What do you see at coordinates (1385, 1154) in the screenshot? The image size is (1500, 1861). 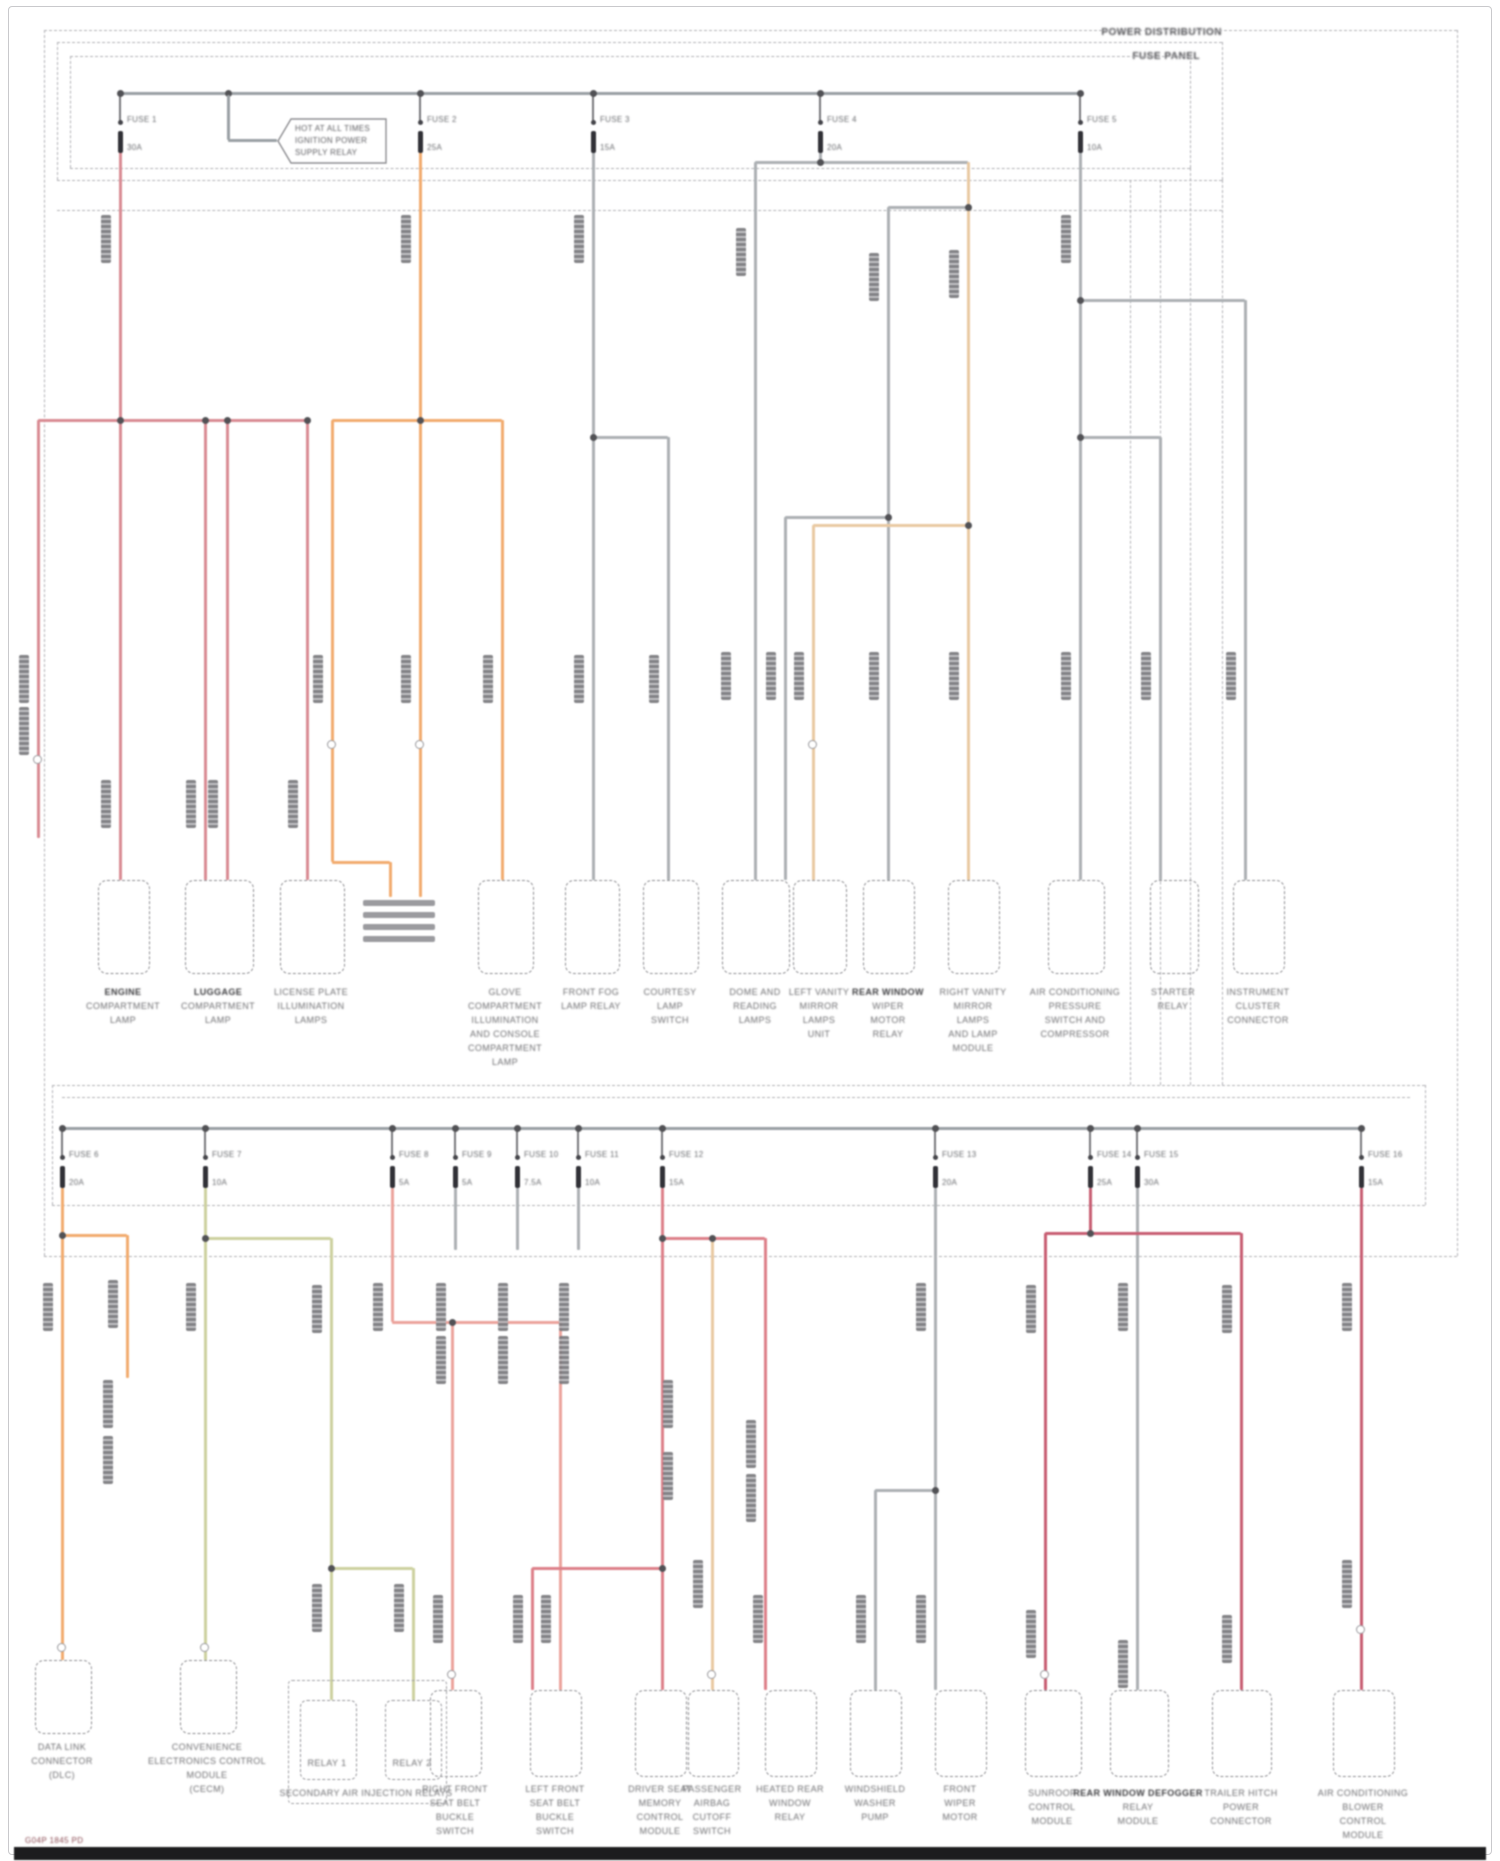 I see `fuse-name: FUSE 16` at bounding box center [1385, 1154].